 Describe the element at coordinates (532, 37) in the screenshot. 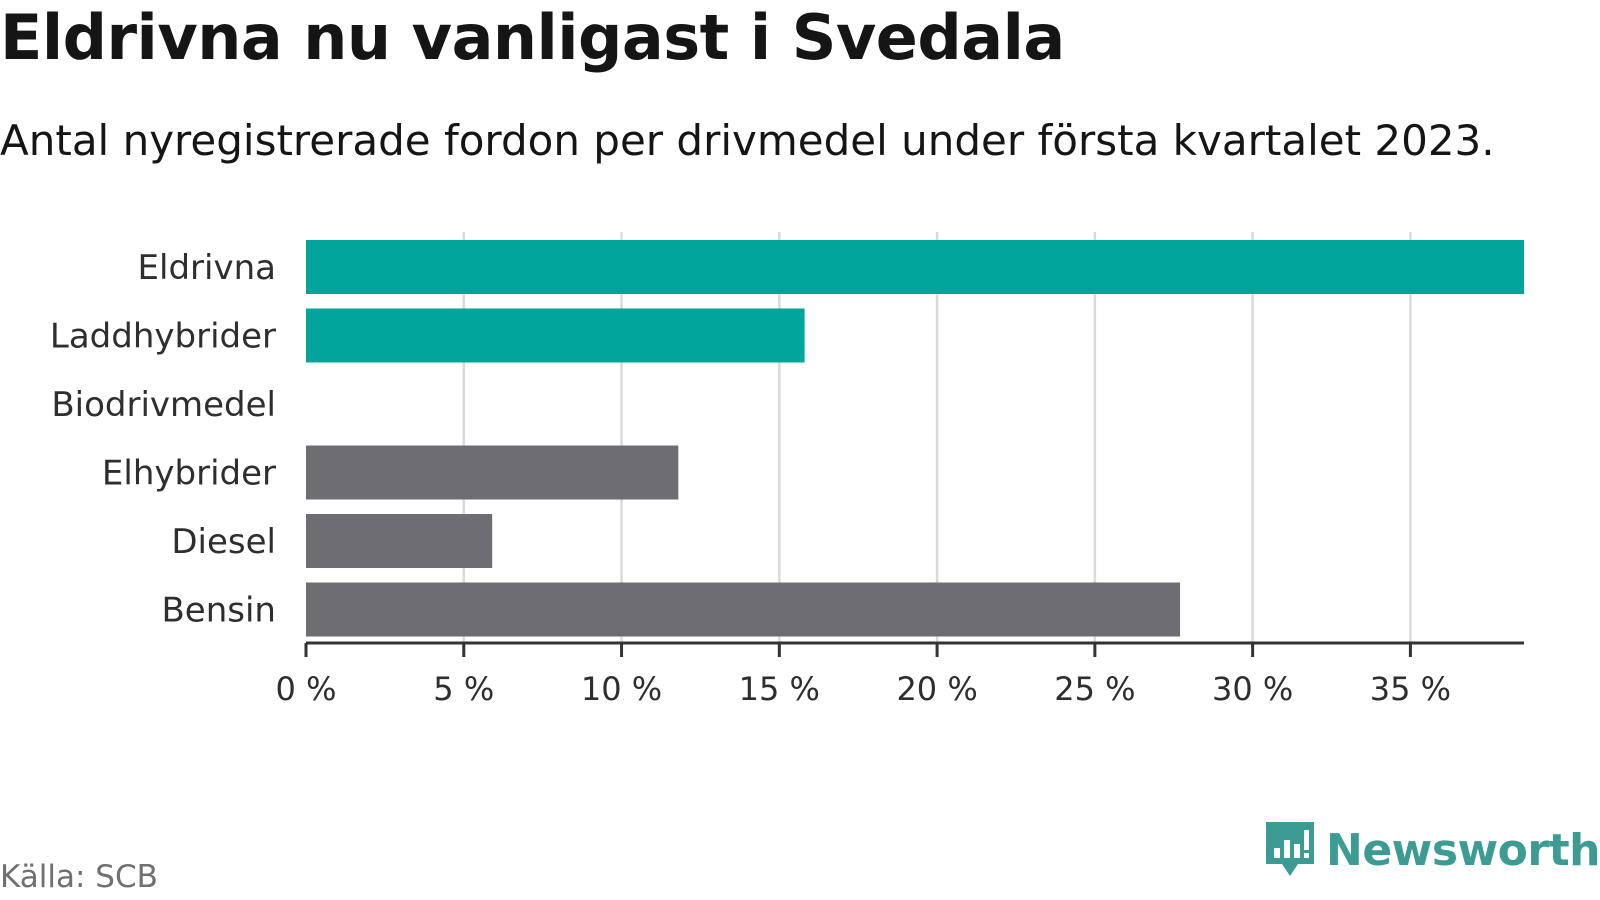

I see `chart-title: Eldrivna nu vanligast i Svedala` at that location.